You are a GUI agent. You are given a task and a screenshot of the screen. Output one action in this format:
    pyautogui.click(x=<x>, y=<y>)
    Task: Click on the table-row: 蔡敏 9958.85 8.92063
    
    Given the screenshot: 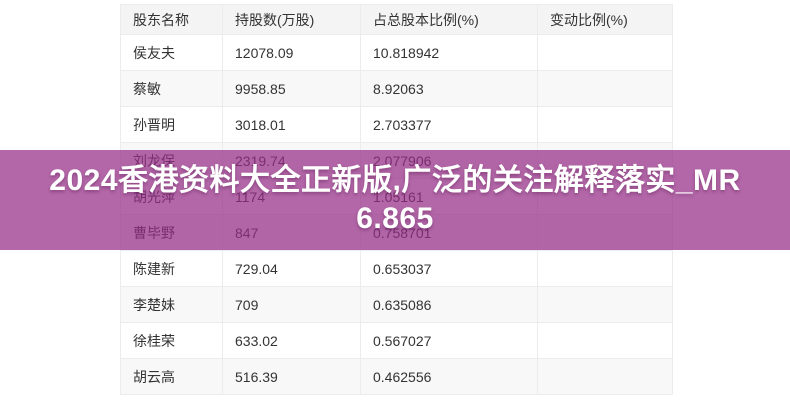 What is the action you would take?
    pyautogui.click(x=396, y=88)
    